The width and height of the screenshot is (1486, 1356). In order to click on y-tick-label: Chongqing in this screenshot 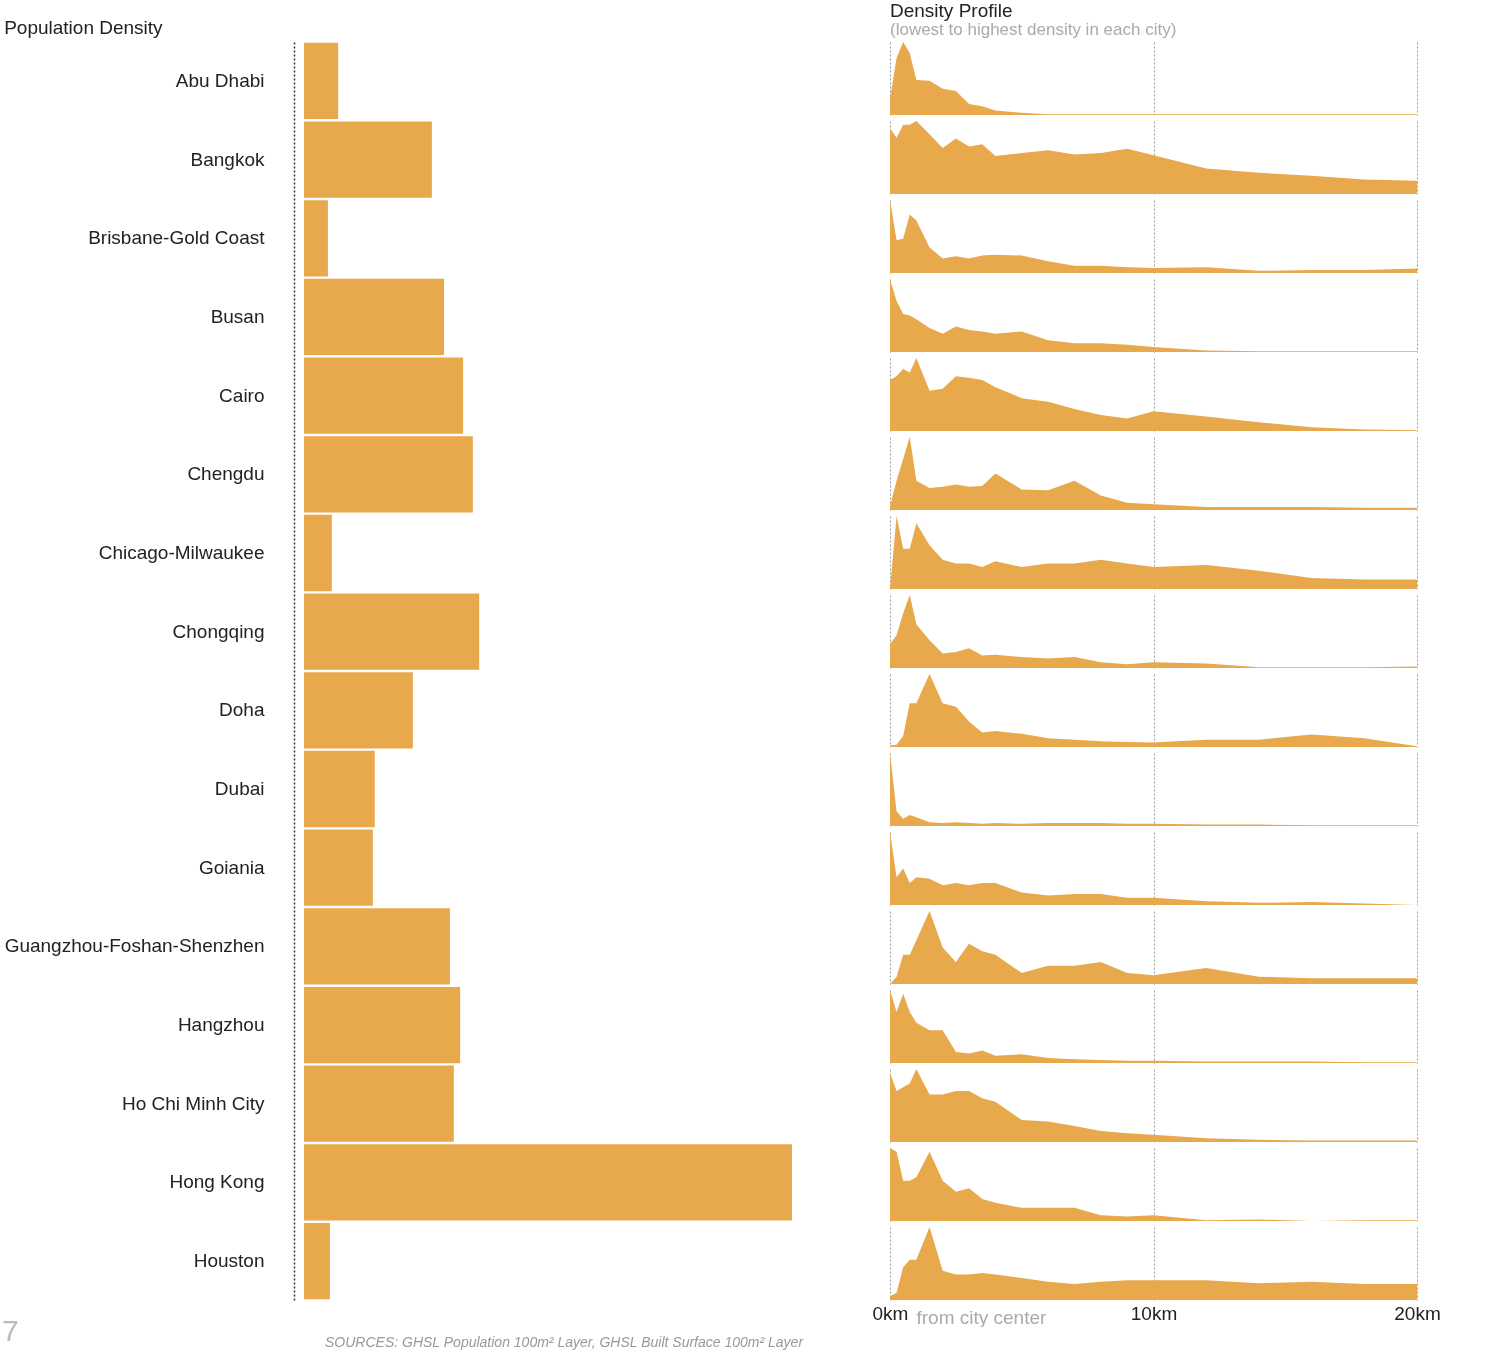, I will do `click(218, 631)`.